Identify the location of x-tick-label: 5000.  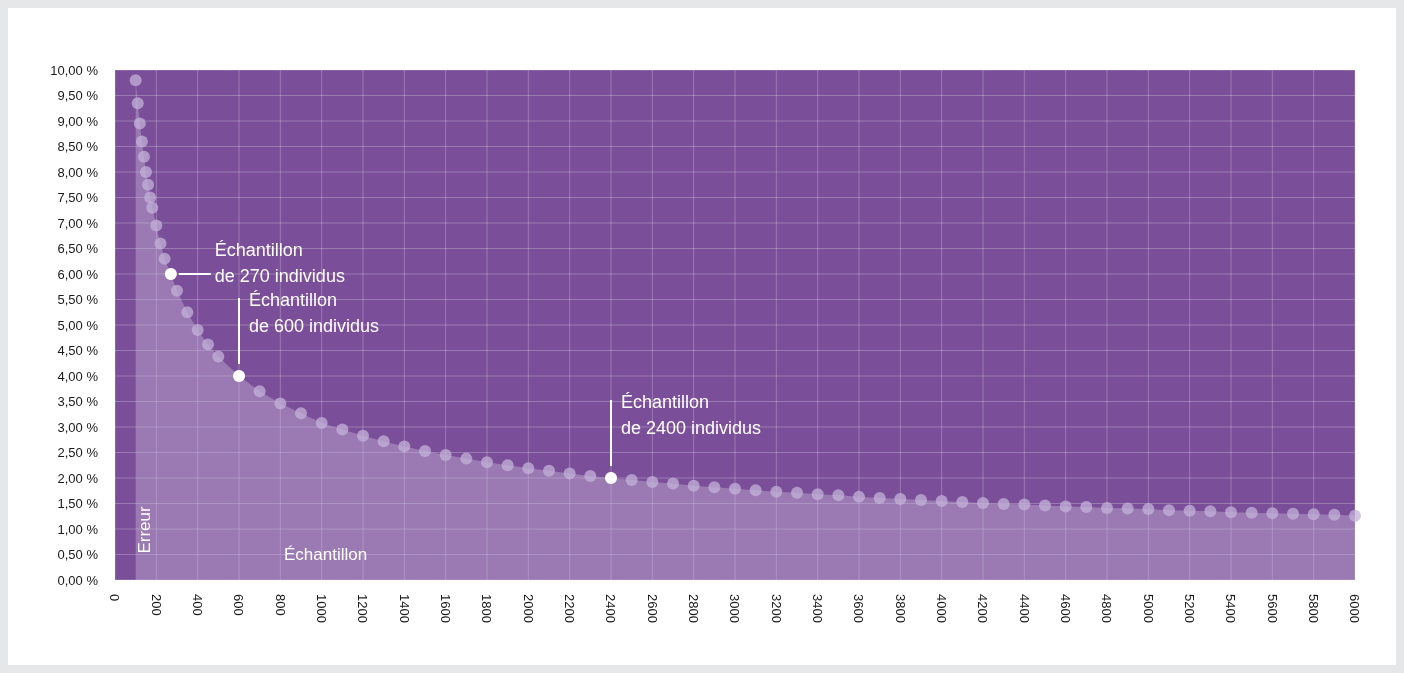
(1148, 608).